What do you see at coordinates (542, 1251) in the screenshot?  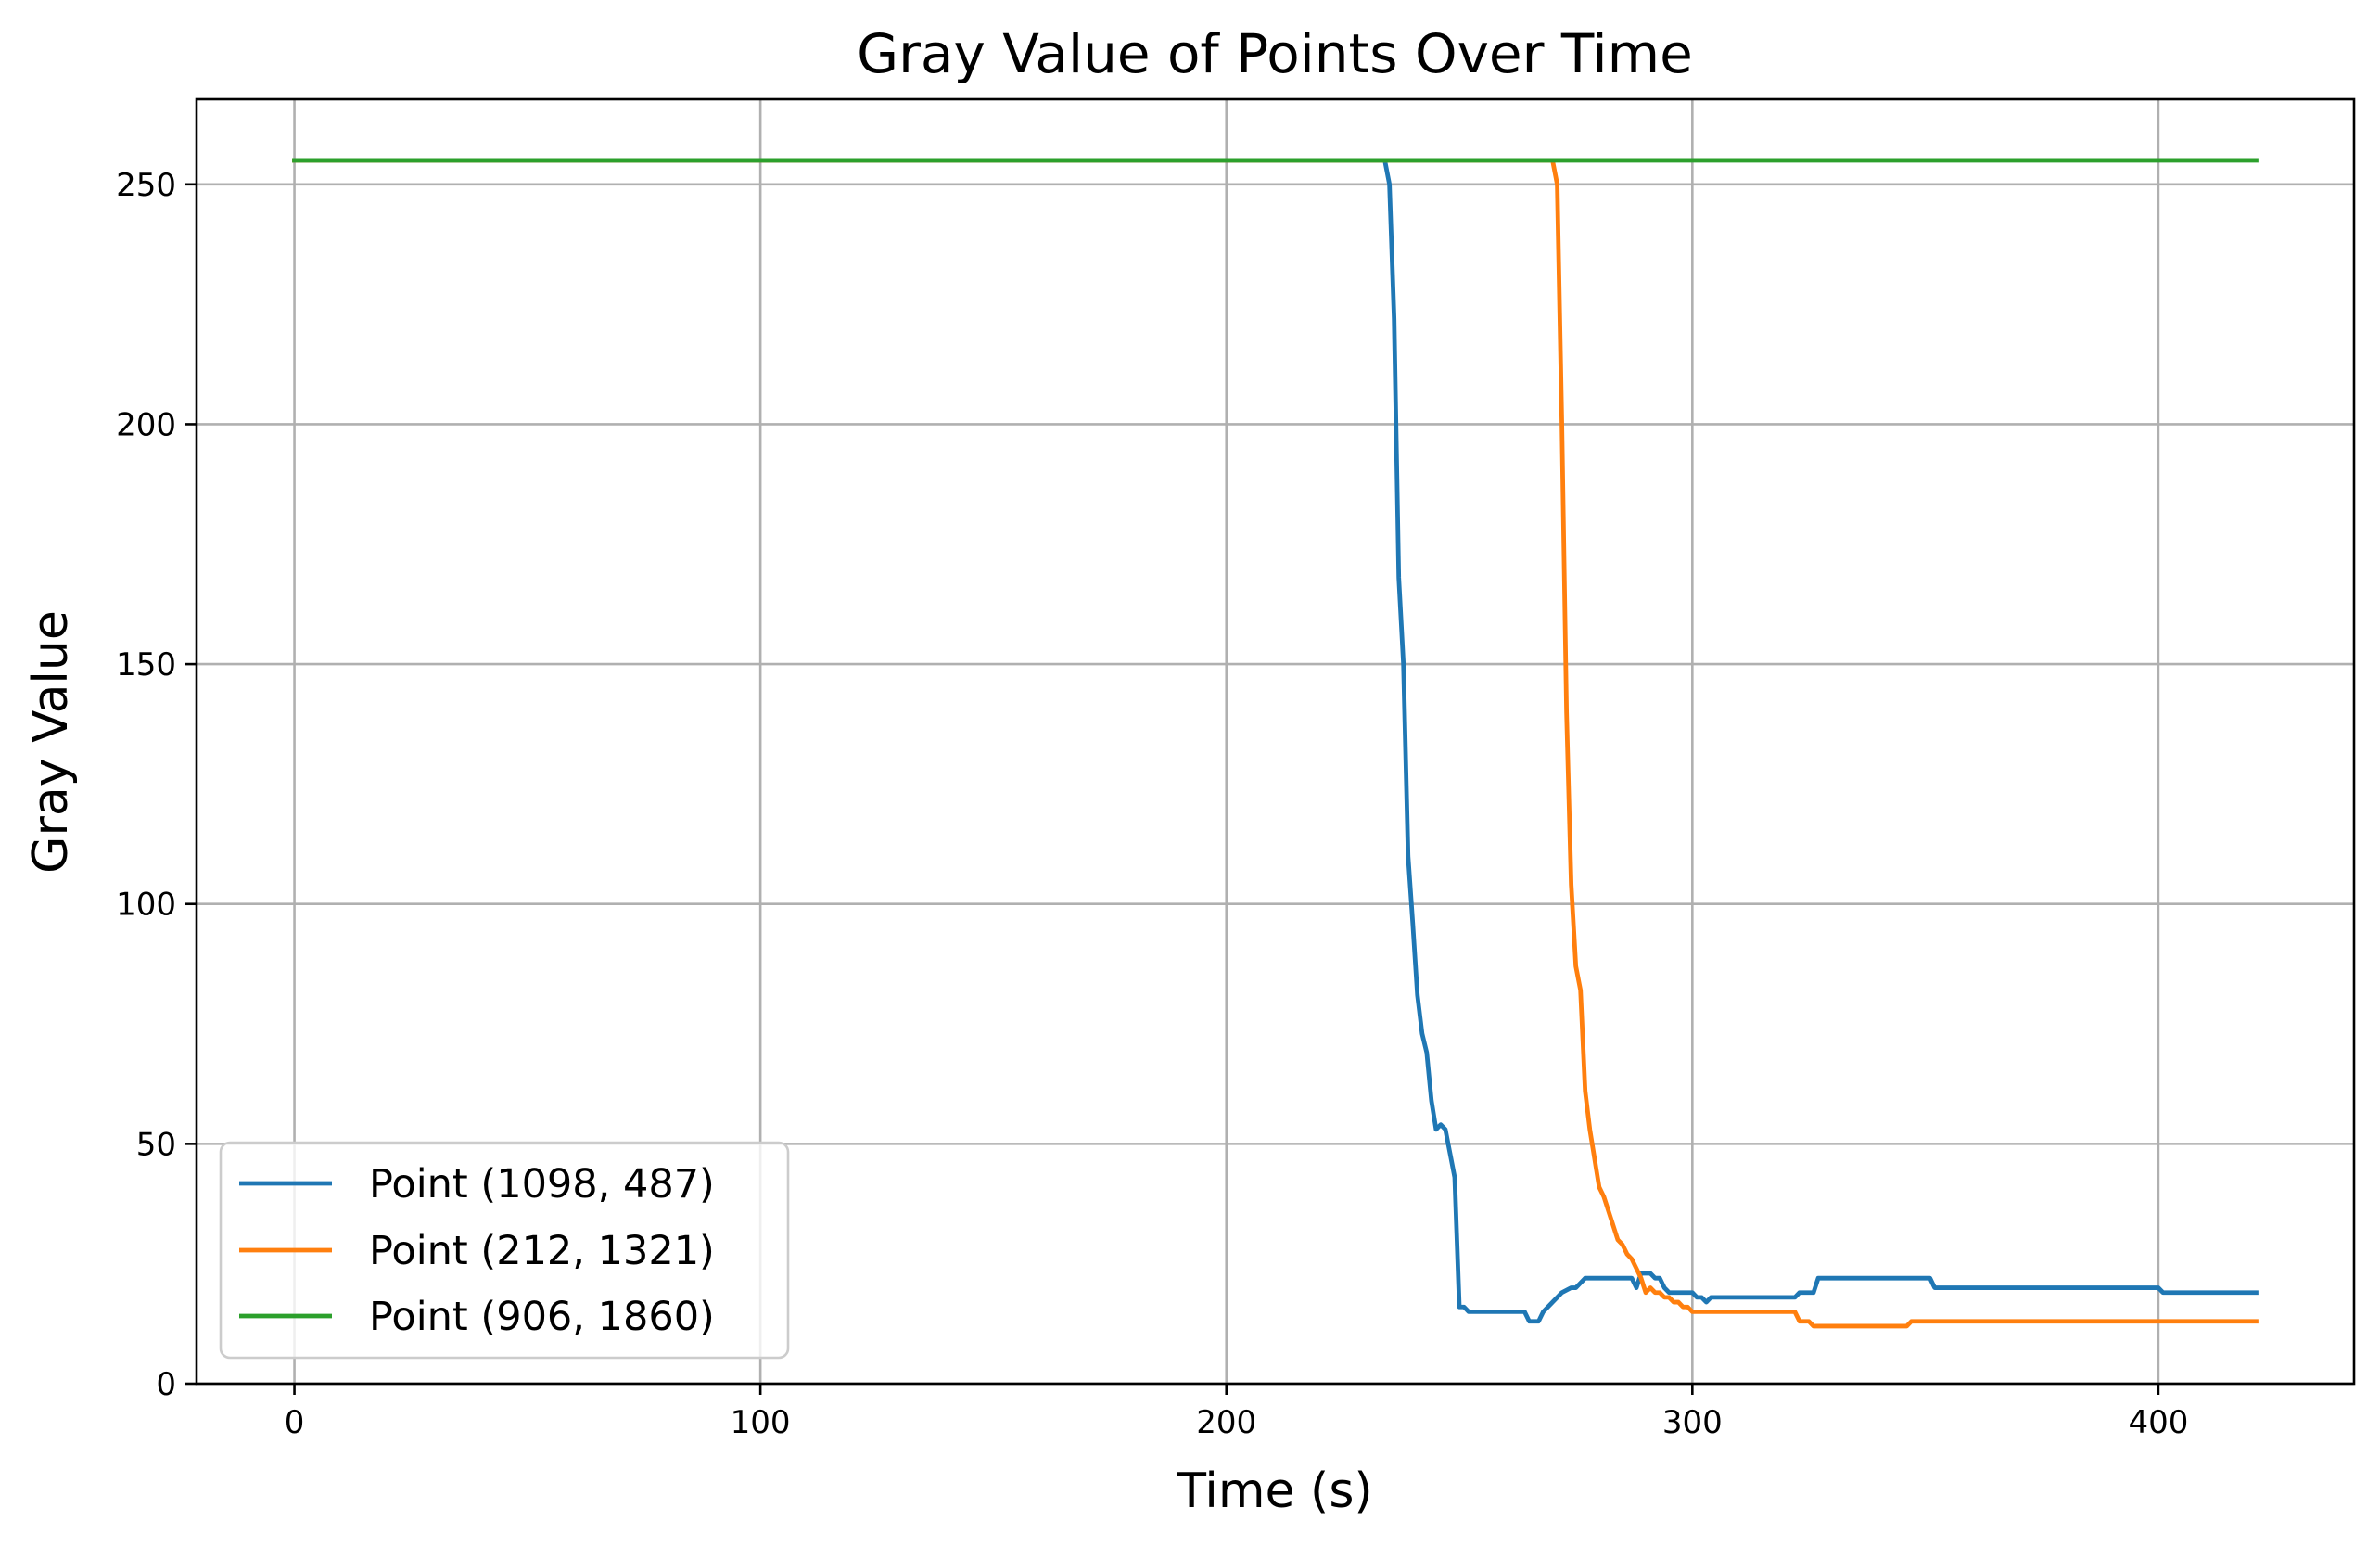 I see `legend-label-series-2: Point (212, 1321)` at bounding box center [542, 1251].